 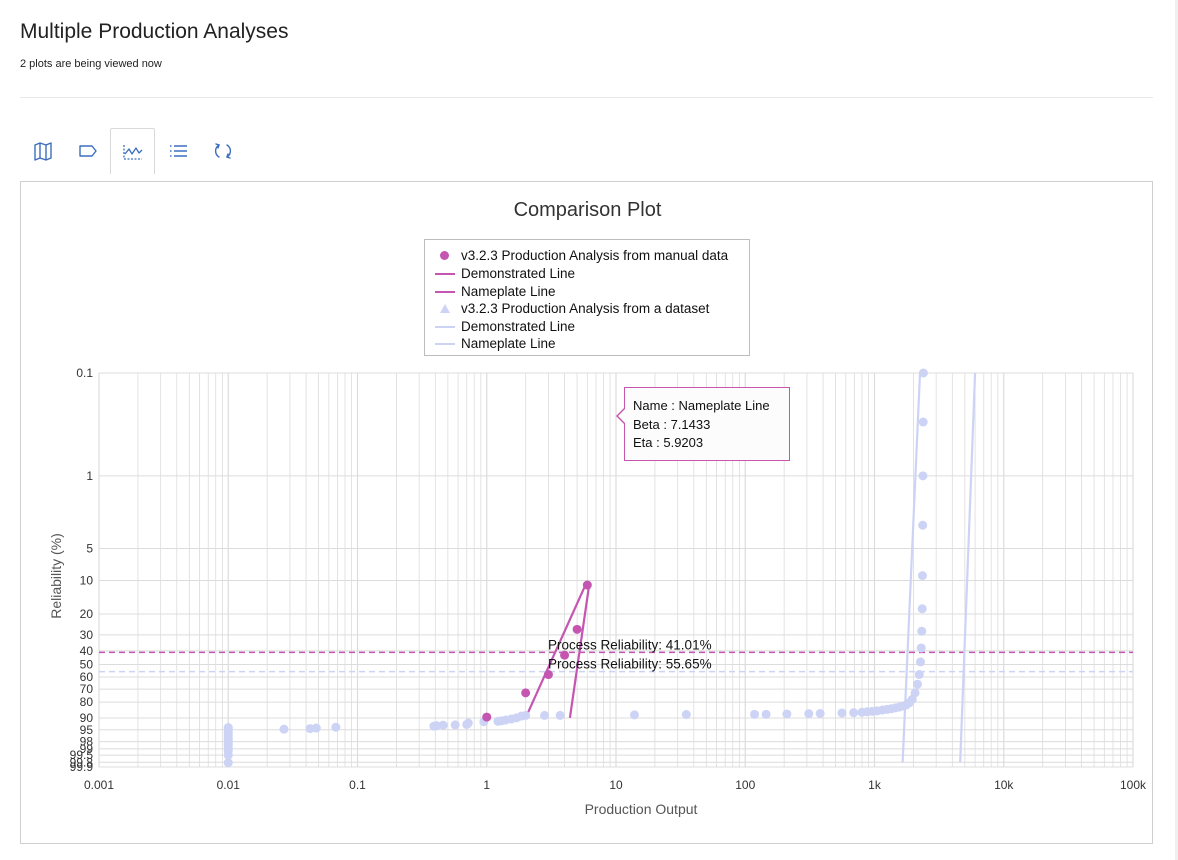 I want to click on y-tick-label: 50, so click(x=87, y=665).